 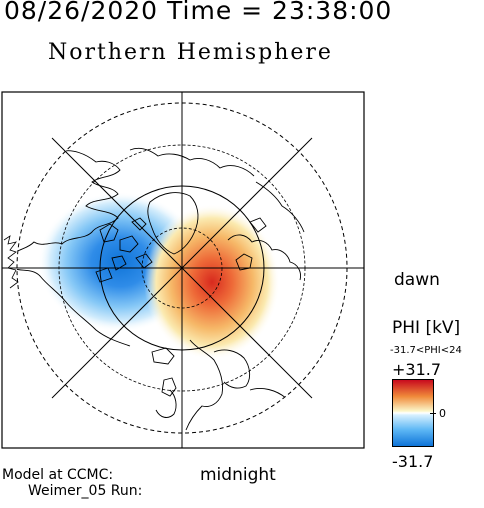 What do you see at coordinates (417, 280) in the screenshot?
I see `dawn-label: dawn` at bounding box center [417, 280].